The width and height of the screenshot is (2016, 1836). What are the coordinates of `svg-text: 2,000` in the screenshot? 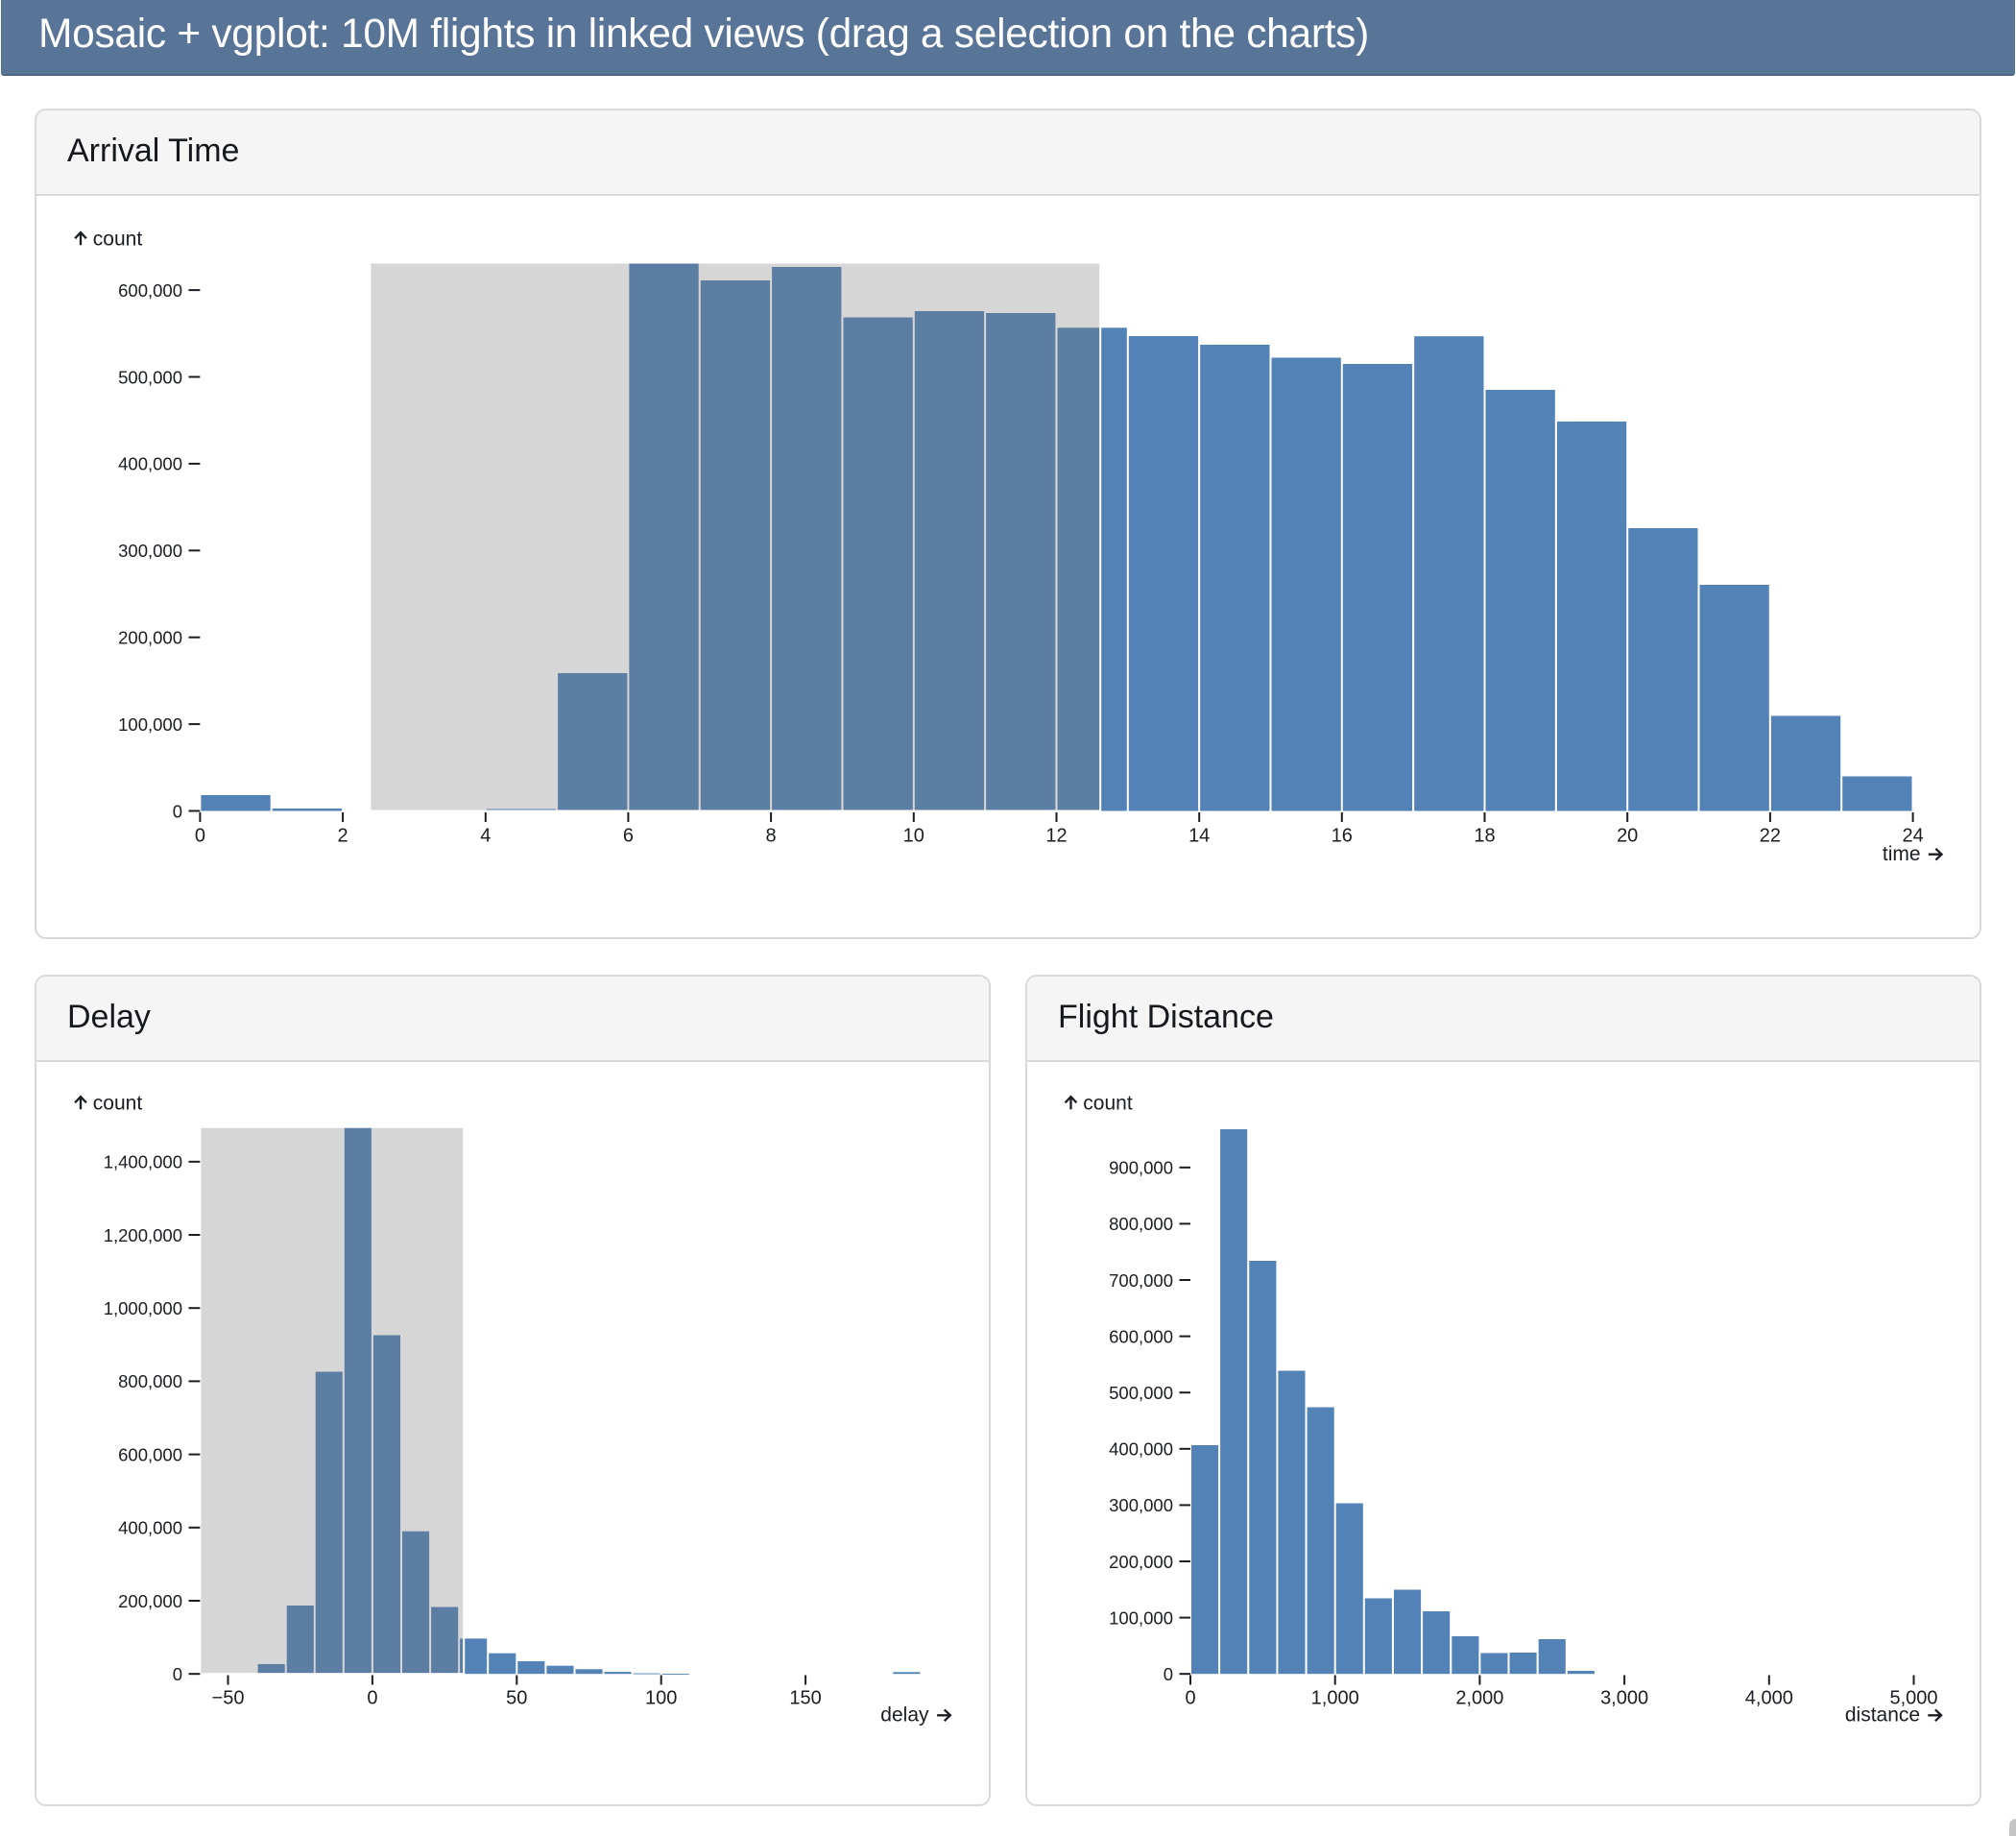 It's located at (1479, 1698).